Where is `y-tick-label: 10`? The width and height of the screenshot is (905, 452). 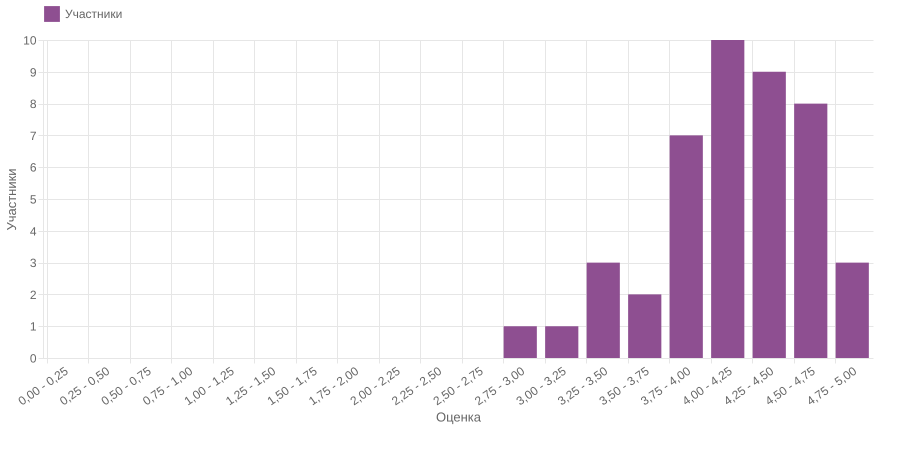
y-tick-label: 10 is located at coordinates (30, 41).